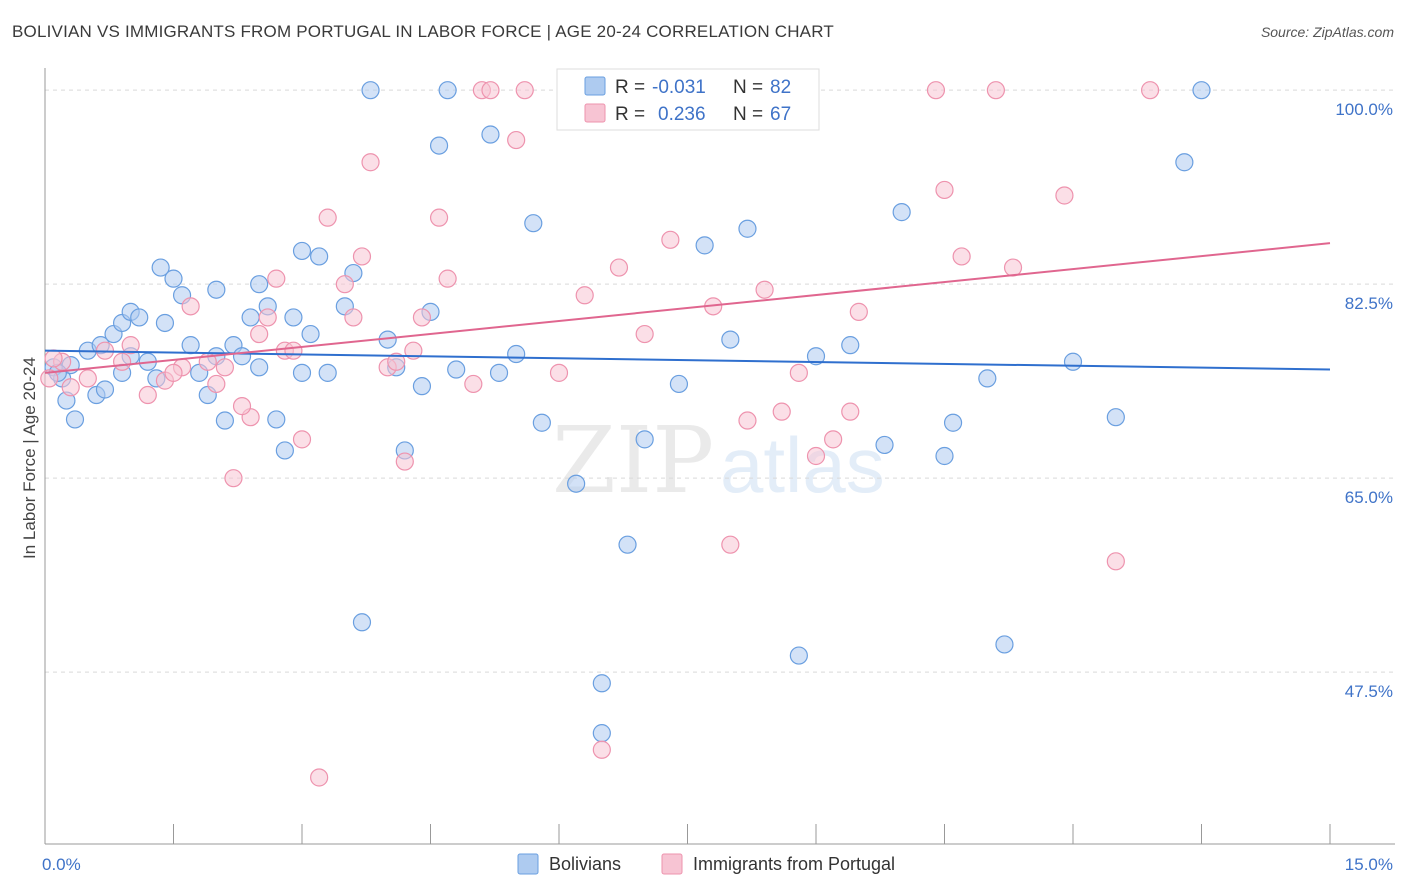 This screenshot has height=892, width=1406. Describe the element at coordinates (595, 113) in the screenshot. I see `stats-swatch-portugal` at that location.